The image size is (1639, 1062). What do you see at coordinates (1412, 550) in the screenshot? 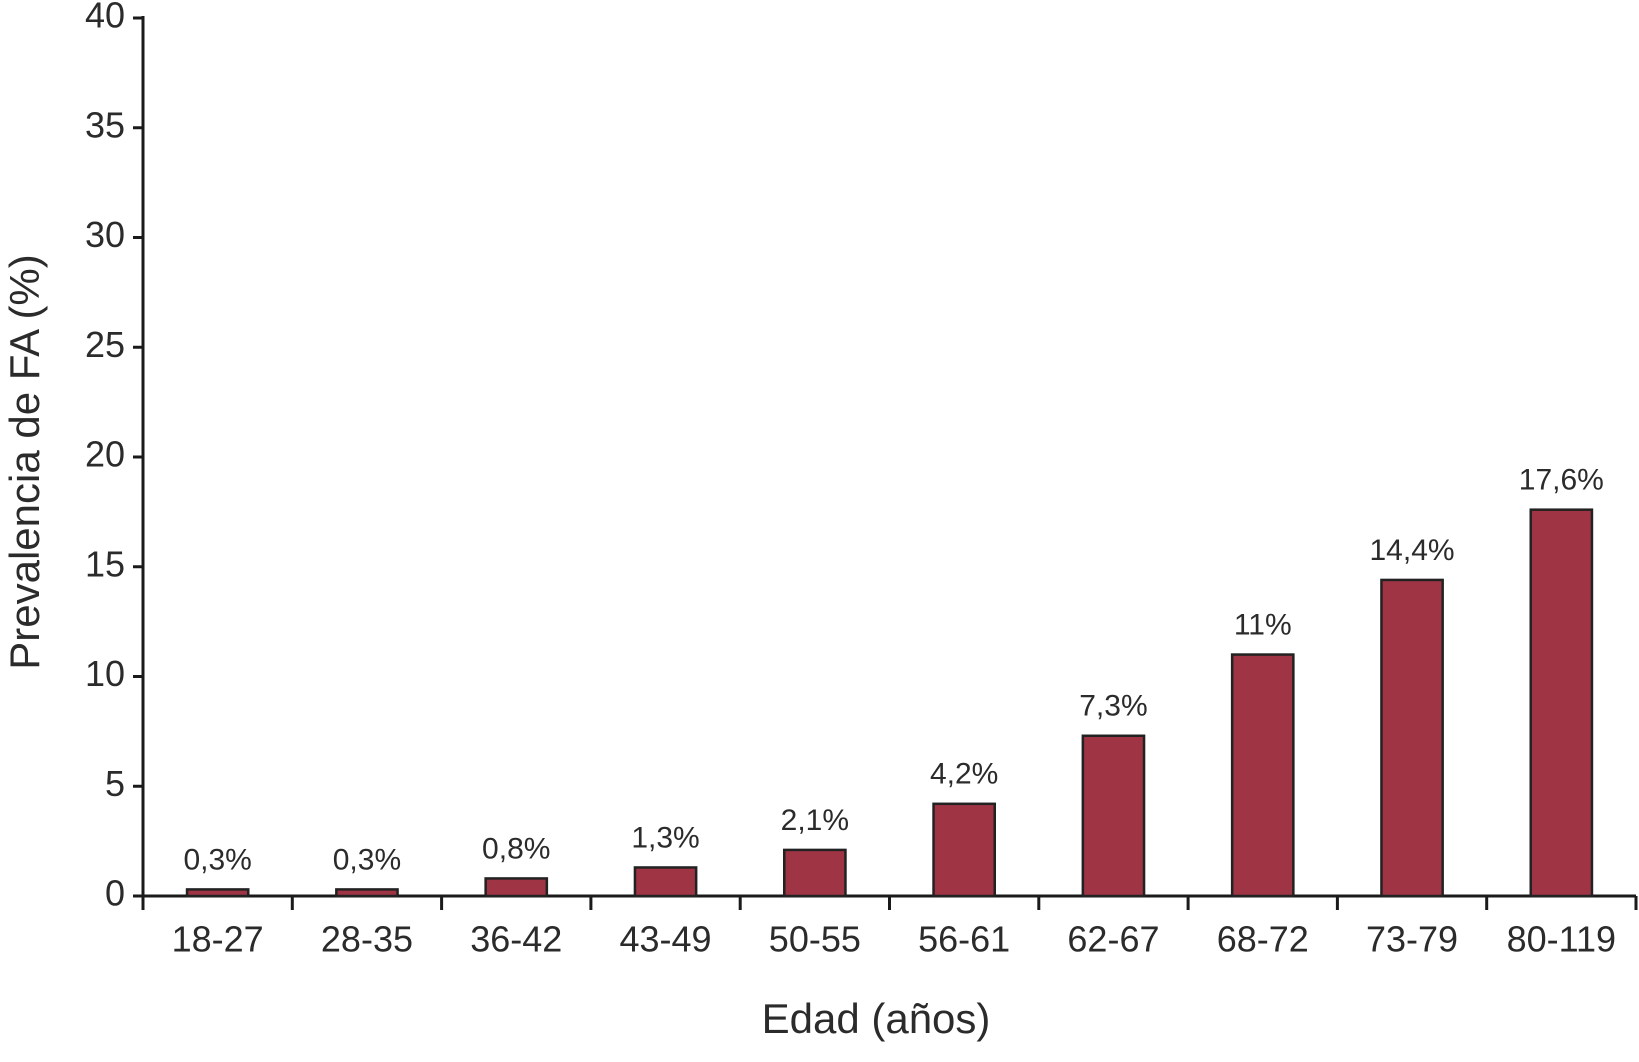
I see `value-label: 14,4%` at bounding box center [1412, 550].